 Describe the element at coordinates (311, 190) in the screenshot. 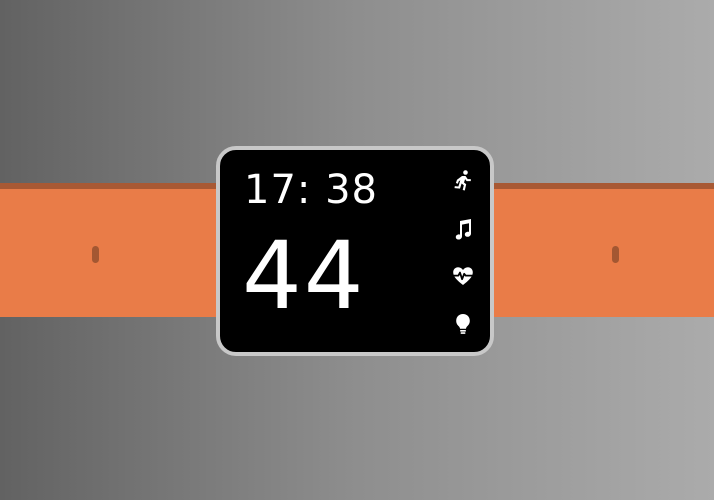

I see `time-display: 17: 38` at that location.